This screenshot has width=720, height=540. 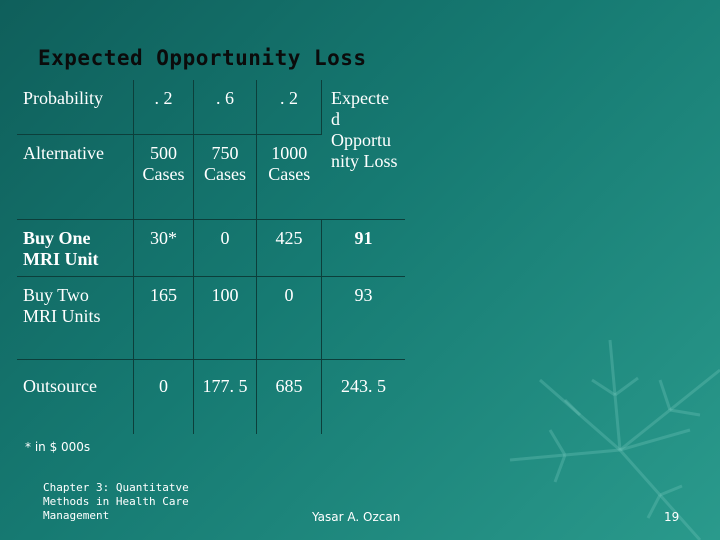 I want to click on author-footer: Yasar A. Ozcan, so click(x=356, y=517).